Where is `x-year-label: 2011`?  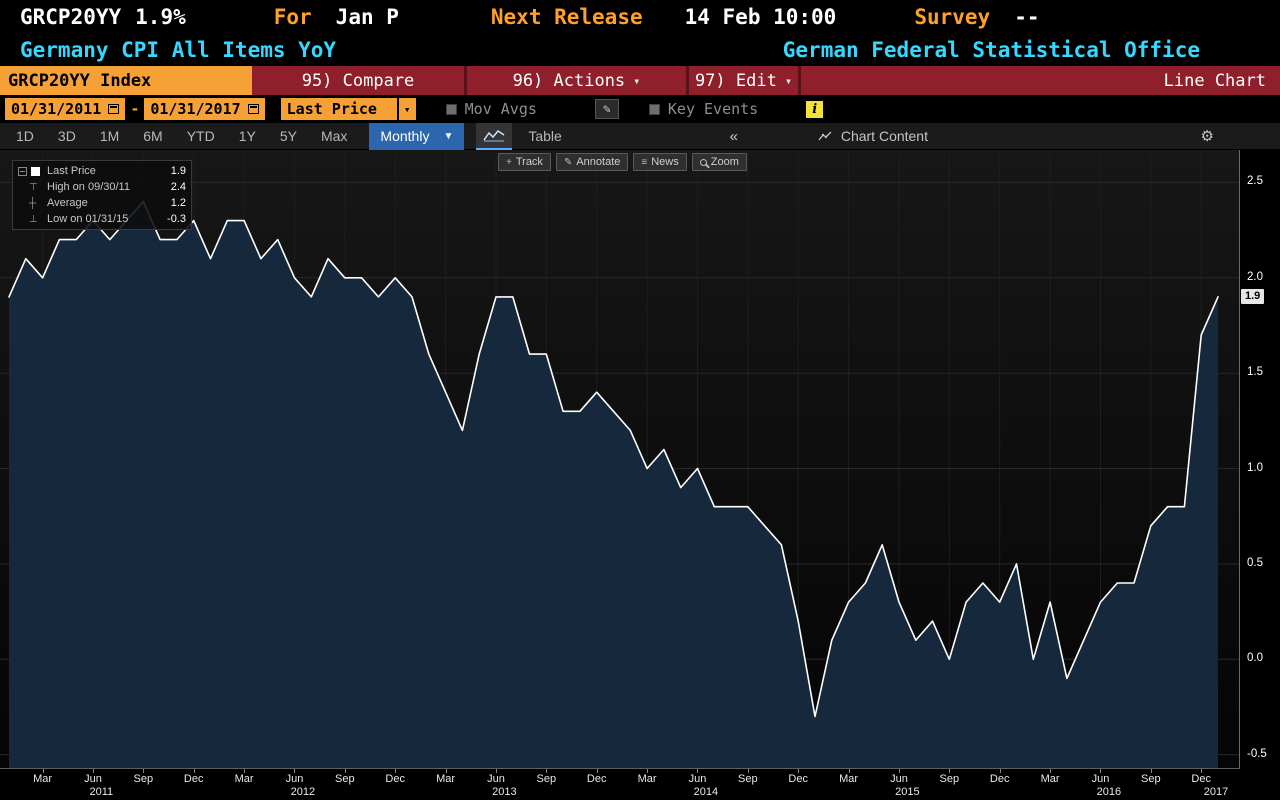
x-year-label: 2011 is located at coordinates (101, 792).